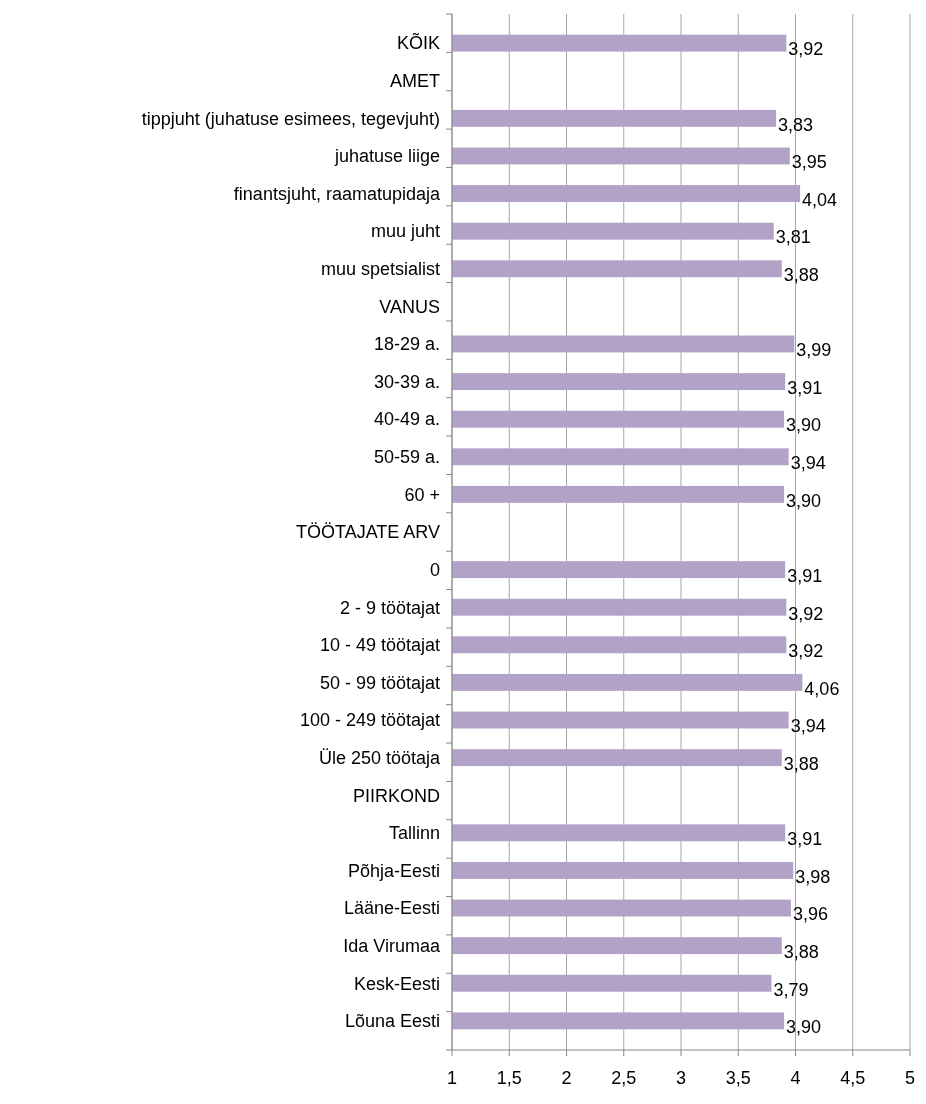 This screenshot has height=1104, width=926. Describe the element at coordinates (820, 199) in the screenshot. I see `data-label: 4,04` at that location.